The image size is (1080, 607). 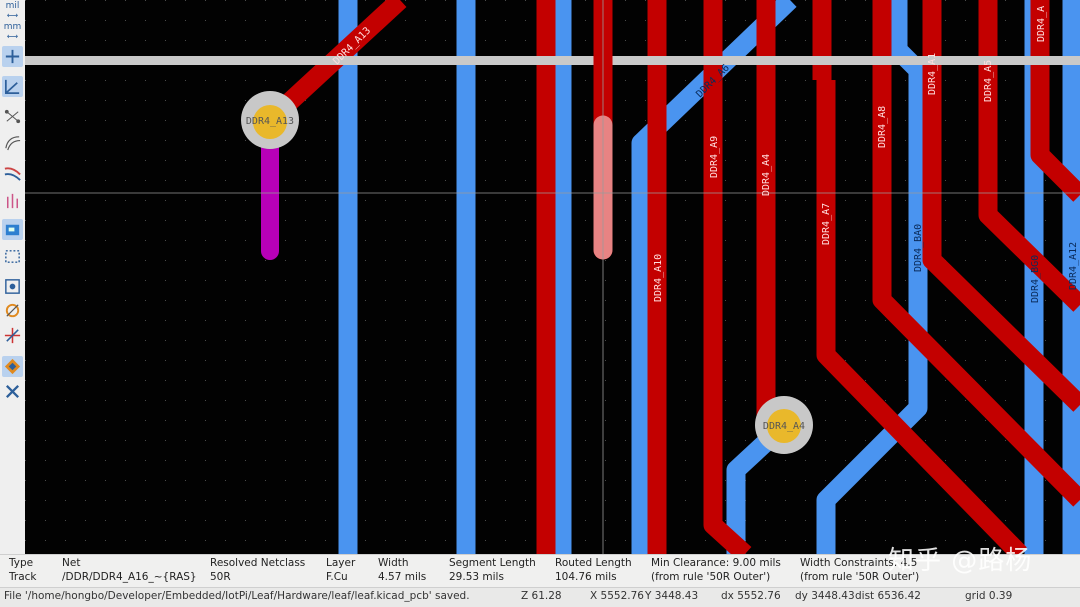 What do you see at coordinates (129, 570) in the screenshot?
I see `info-net: Net /DDR/DDR4_A16_~{RAS}` at bounding box center [129, 570].